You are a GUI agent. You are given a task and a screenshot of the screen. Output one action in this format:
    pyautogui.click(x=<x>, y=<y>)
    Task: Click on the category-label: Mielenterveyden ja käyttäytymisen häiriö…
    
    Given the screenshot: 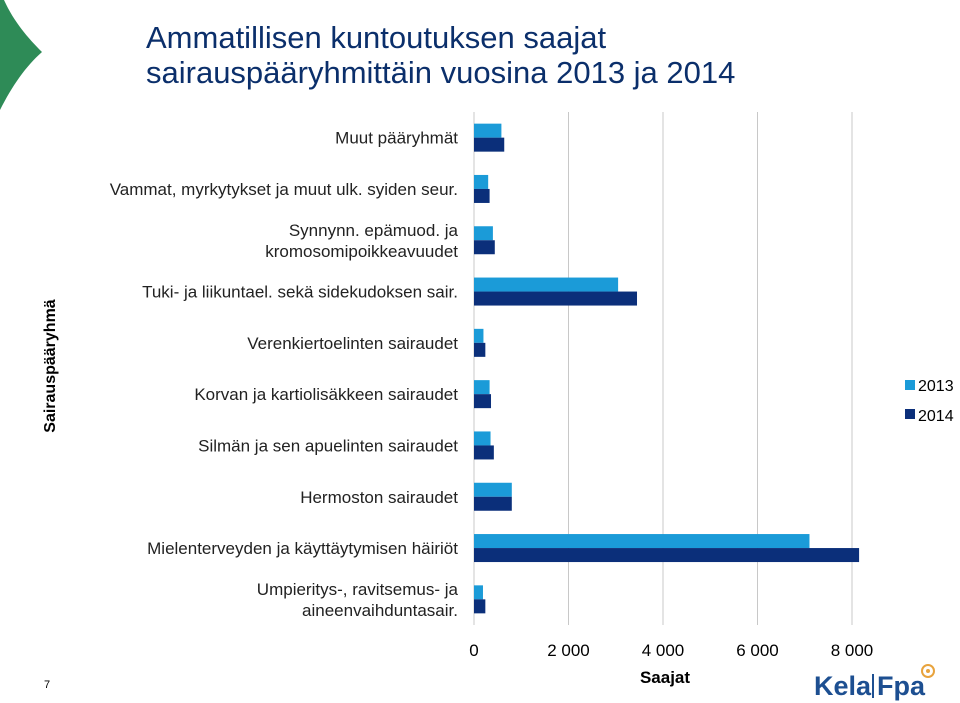 What is the action you would take?
    pyautogui.click(x=302, y=548)
    